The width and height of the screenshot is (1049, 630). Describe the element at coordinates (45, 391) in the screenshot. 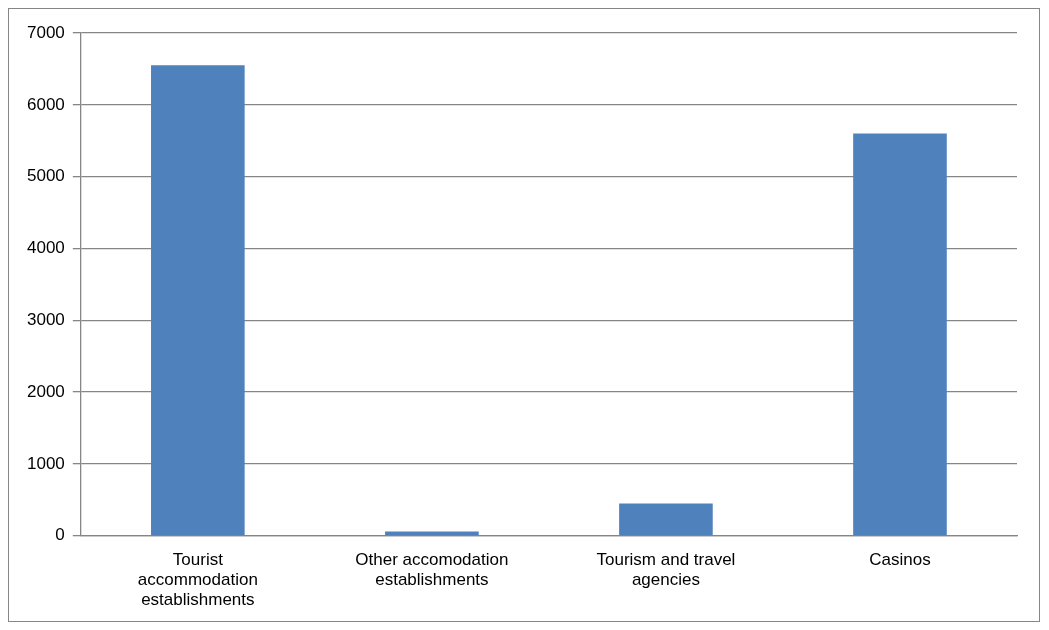

I see `y-tick-label: 2000` at that location.